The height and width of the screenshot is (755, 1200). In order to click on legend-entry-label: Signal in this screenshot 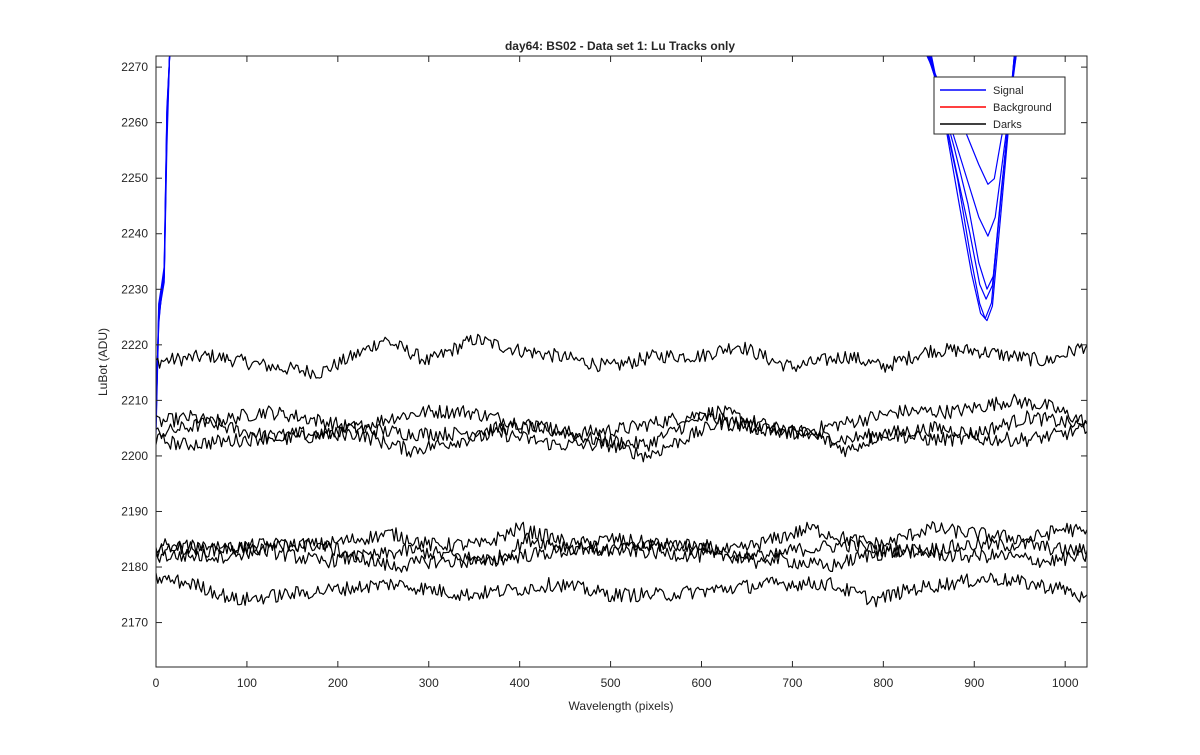, I will do `click(1008, 91)`.